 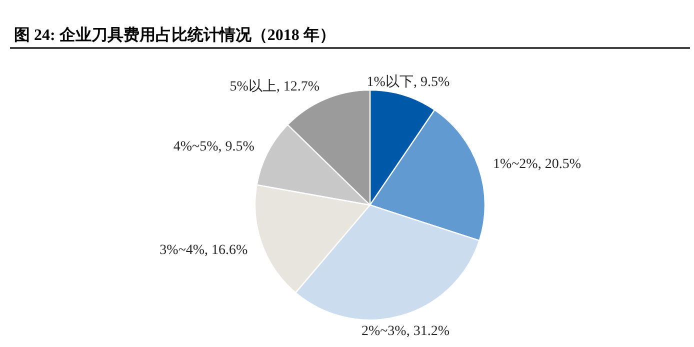 I want to click on slice-label: 2%~3%, 31.2%, so click(x=405, y=332).